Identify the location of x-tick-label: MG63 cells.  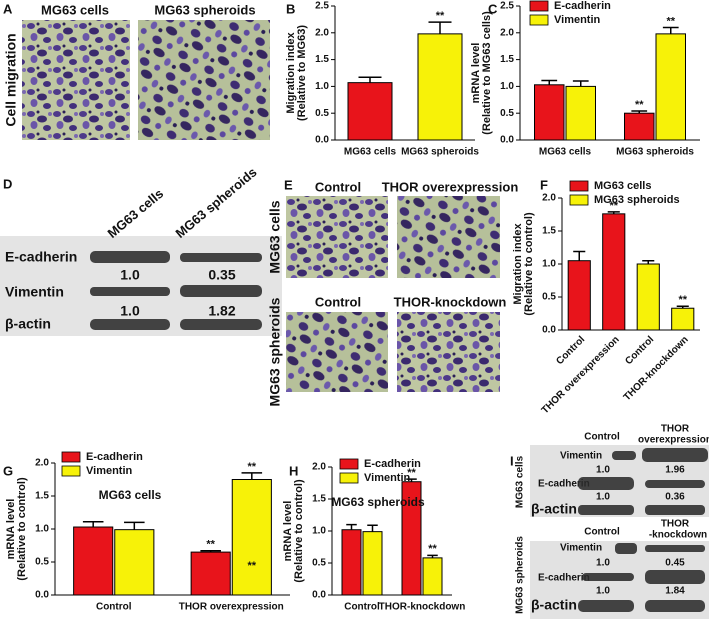
(565, 152).